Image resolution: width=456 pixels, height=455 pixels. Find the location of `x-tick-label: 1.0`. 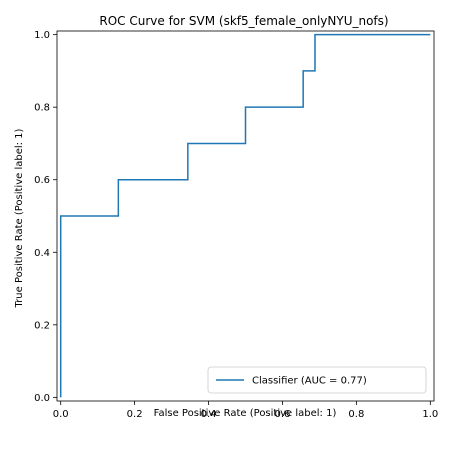

x-tick-label: 1.0 is located at coordinates (430, 414).